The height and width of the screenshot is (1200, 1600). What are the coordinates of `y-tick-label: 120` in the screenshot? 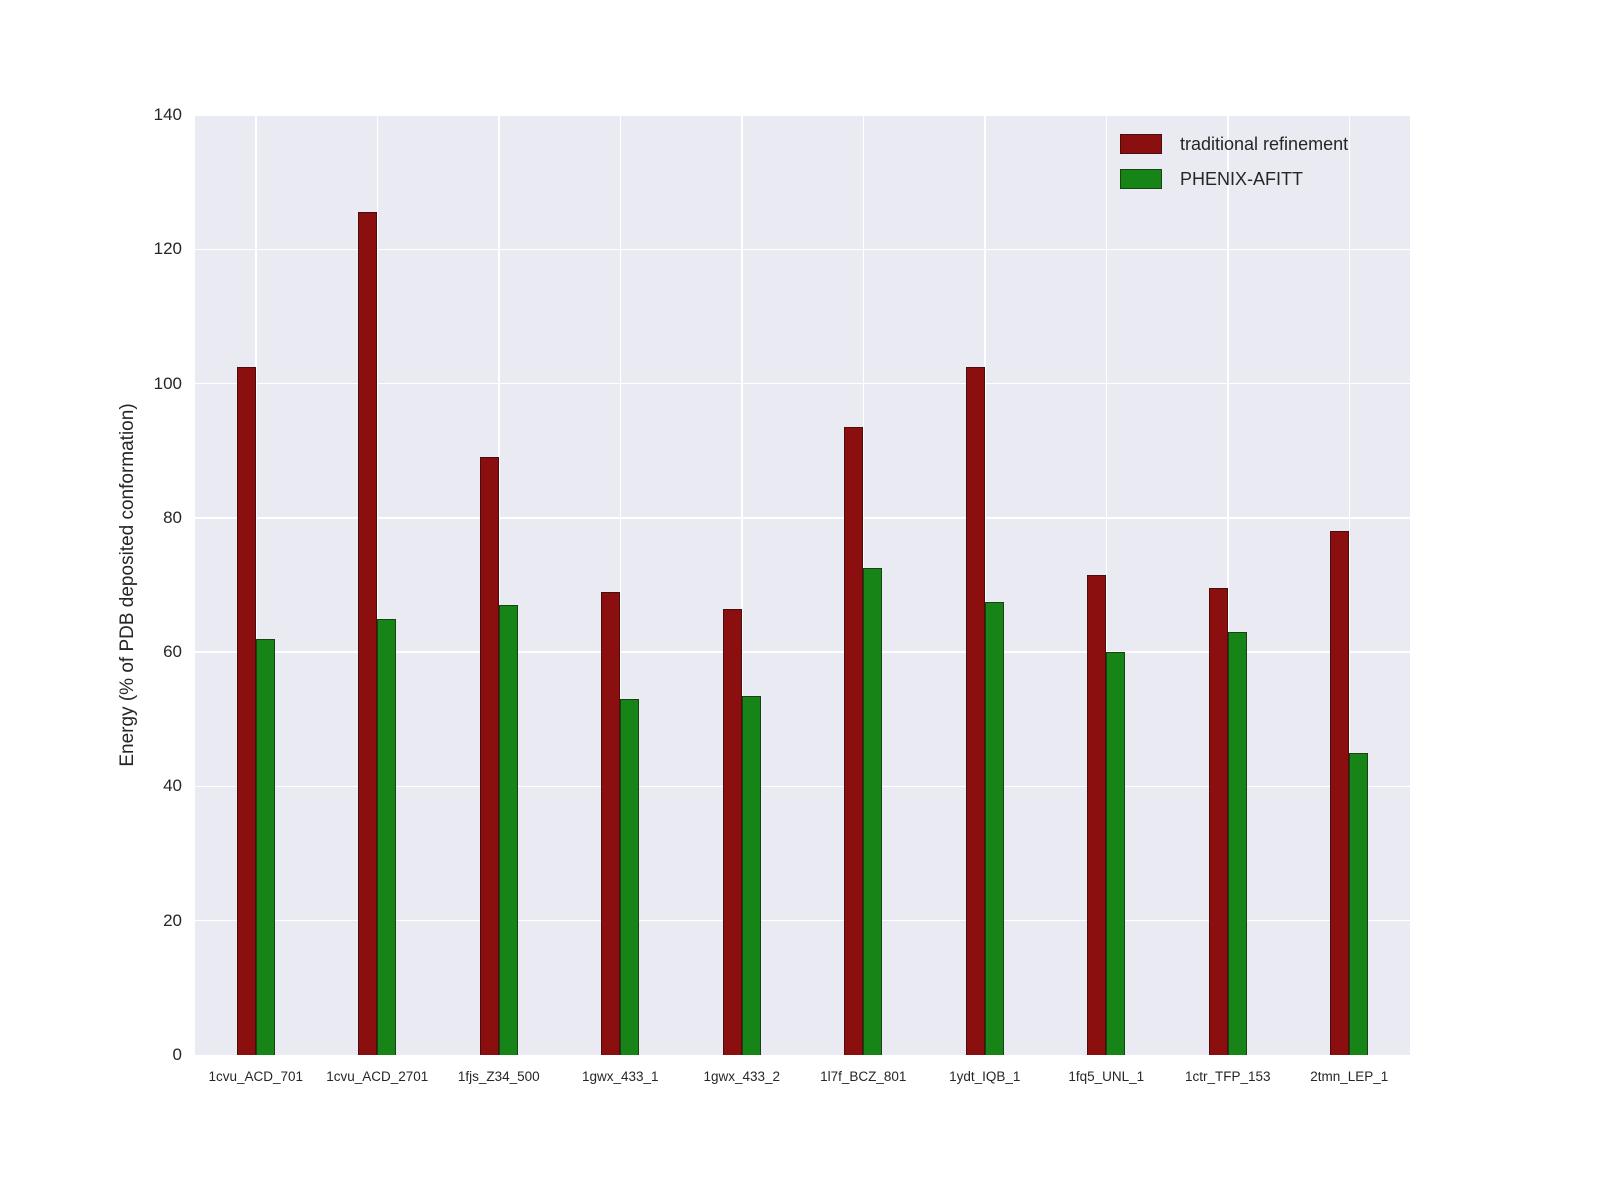 It's located at (167, 249).